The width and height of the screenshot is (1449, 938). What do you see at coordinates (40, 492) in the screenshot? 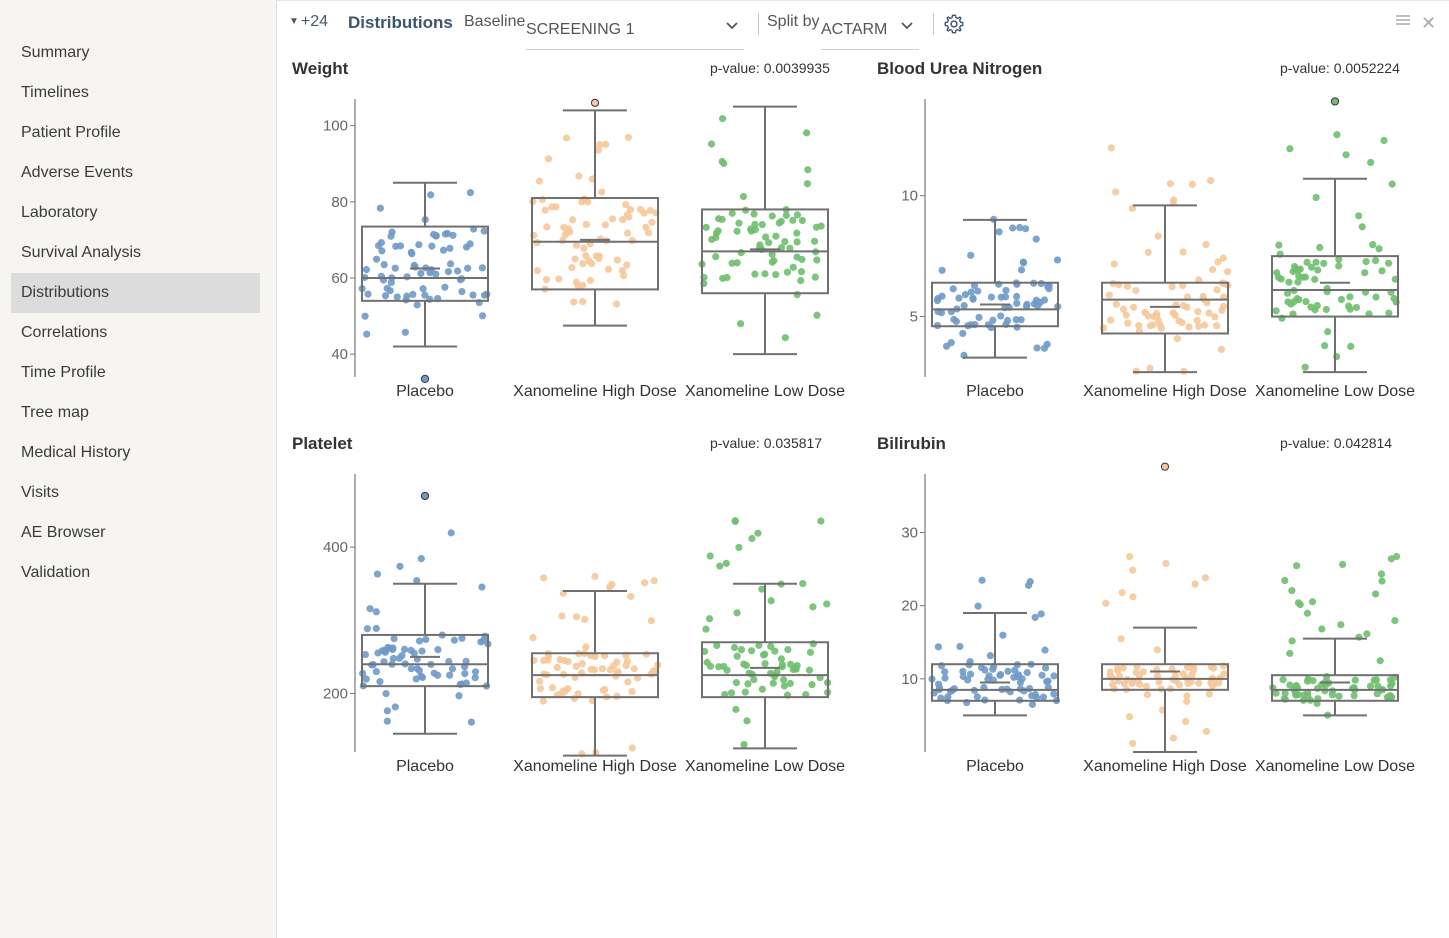
I see `sidebar-item-visits: Visits` at bounding box center [40, 492].